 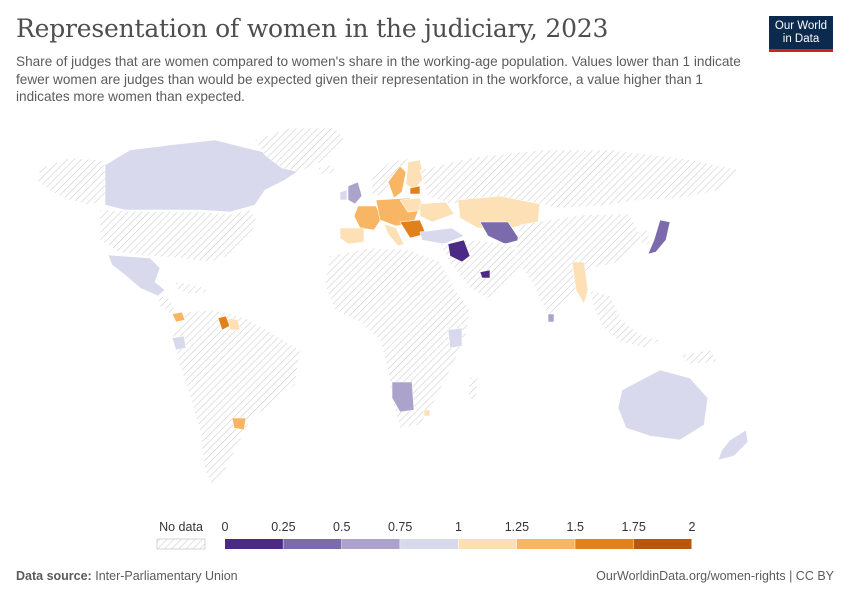 I want to click on region-uae, so click(x=485, y=274).